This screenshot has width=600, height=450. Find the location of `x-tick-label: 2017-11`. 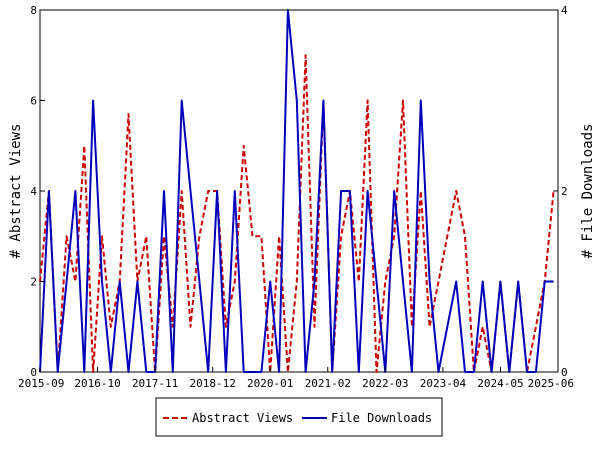

x-tick-label: 2017-11 is located at coordinates (155, 383).